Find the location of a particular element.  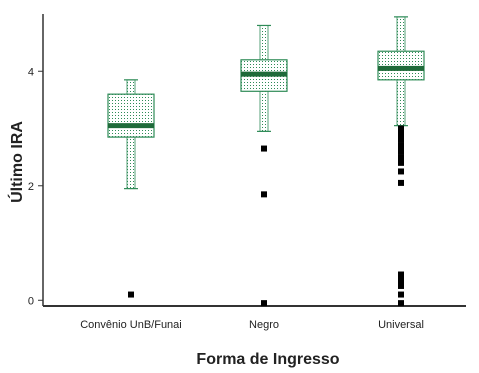

x-tick-label: Universal is located at coordinates (401, 325).